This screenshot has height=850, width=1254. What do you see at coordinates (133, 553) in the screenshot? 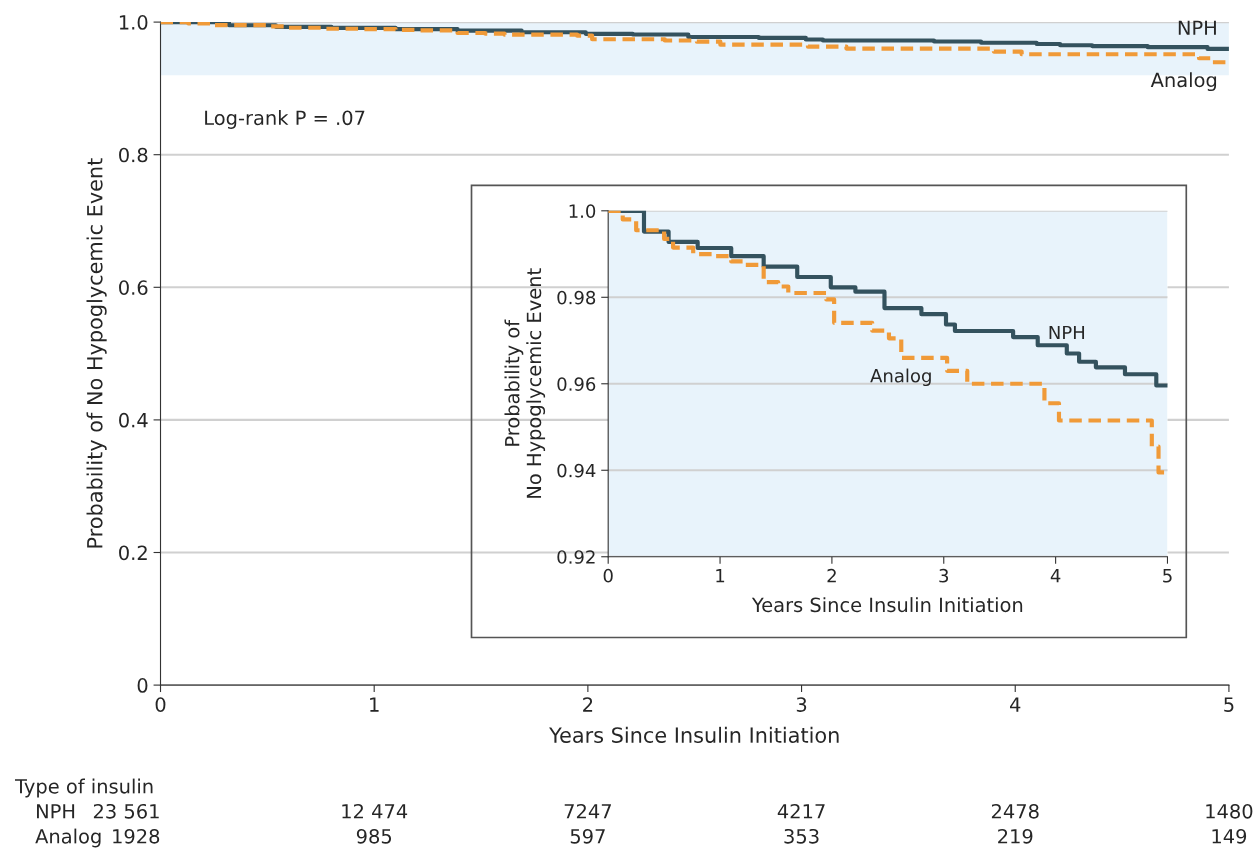
I see `y-tick-label: 0.2` at bounding box center [133, 553].